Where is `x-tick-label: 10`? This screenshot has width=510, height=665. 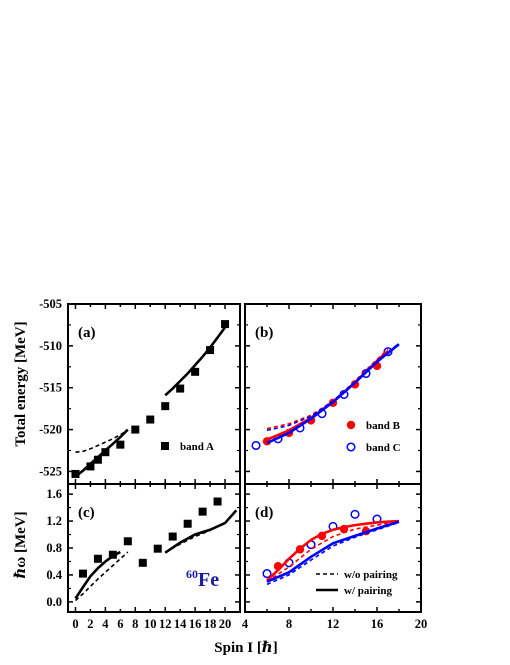 x-tick-label: 10 is located at coordinates (150, 624).